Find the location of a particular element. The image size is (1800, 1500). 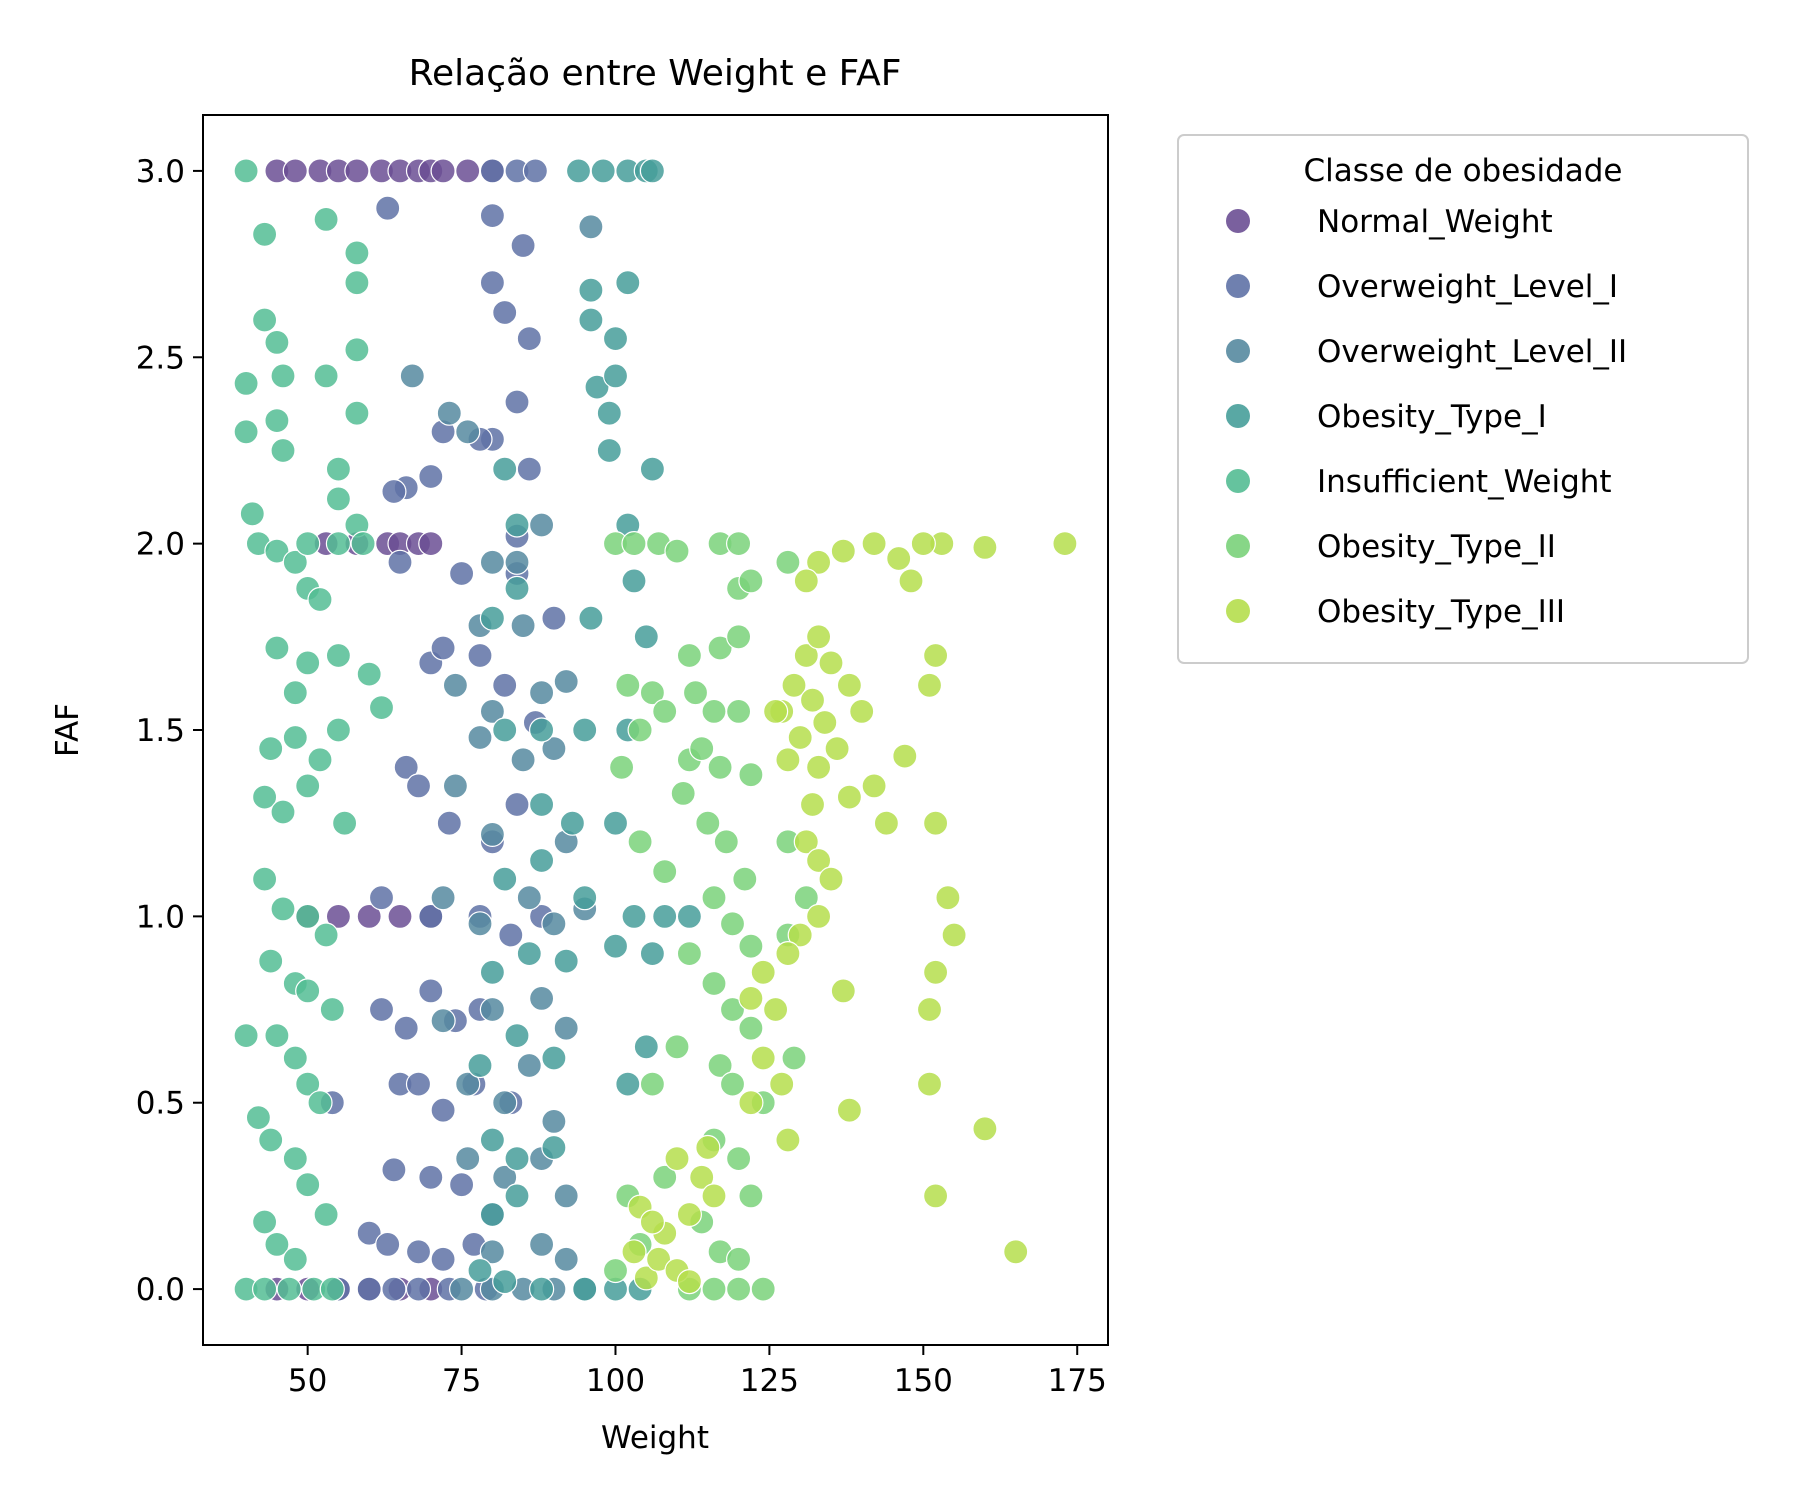

y-tick-label: 0.5 is located at coordinates (160, 1104).